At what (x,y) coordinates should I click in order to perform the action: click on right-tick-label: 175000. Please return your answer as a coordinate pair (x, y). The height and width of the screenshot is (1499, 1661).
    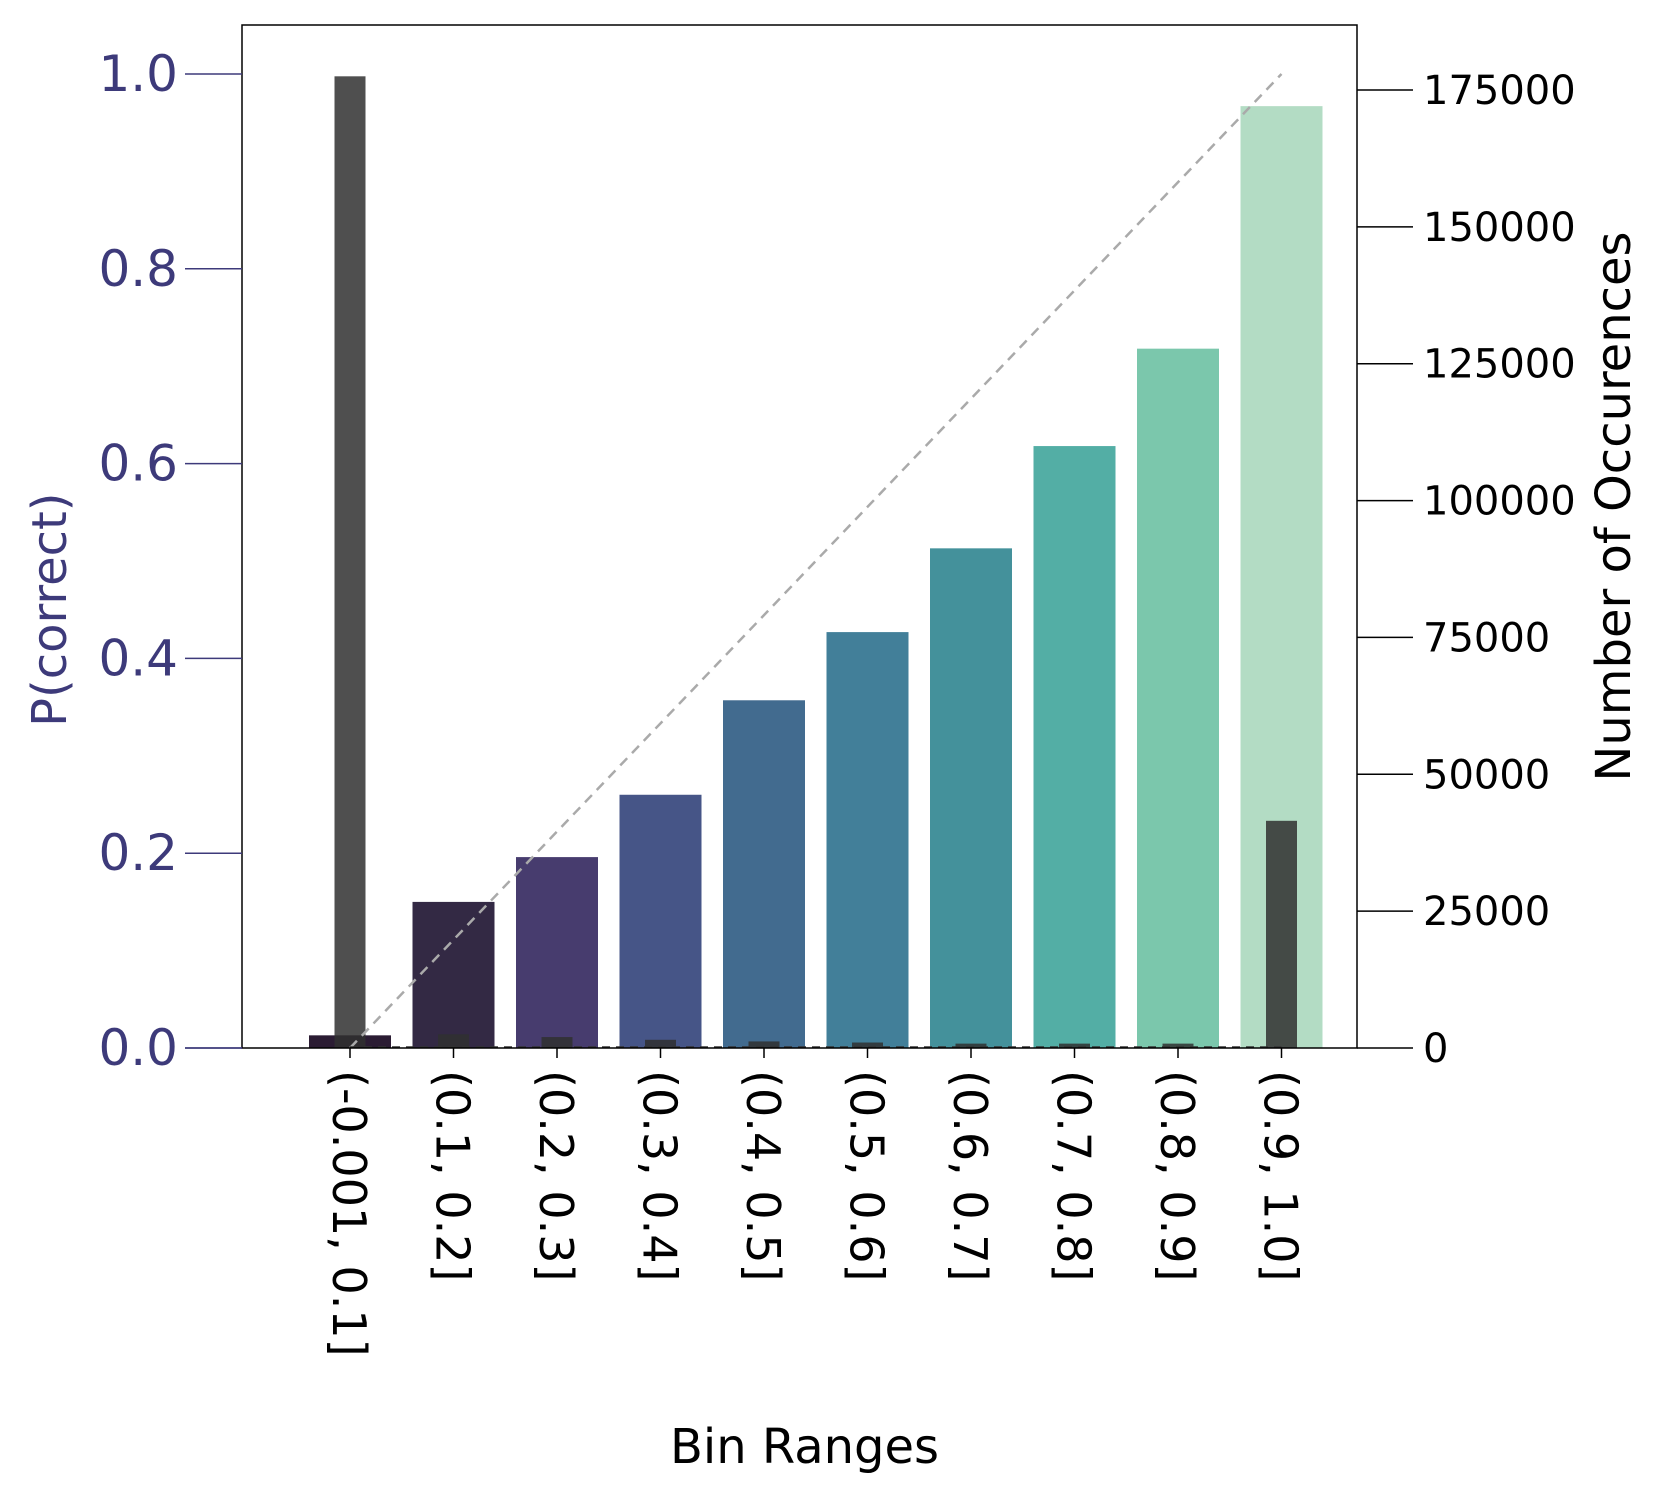
    Looking at the image, I should click on (1499, 91).